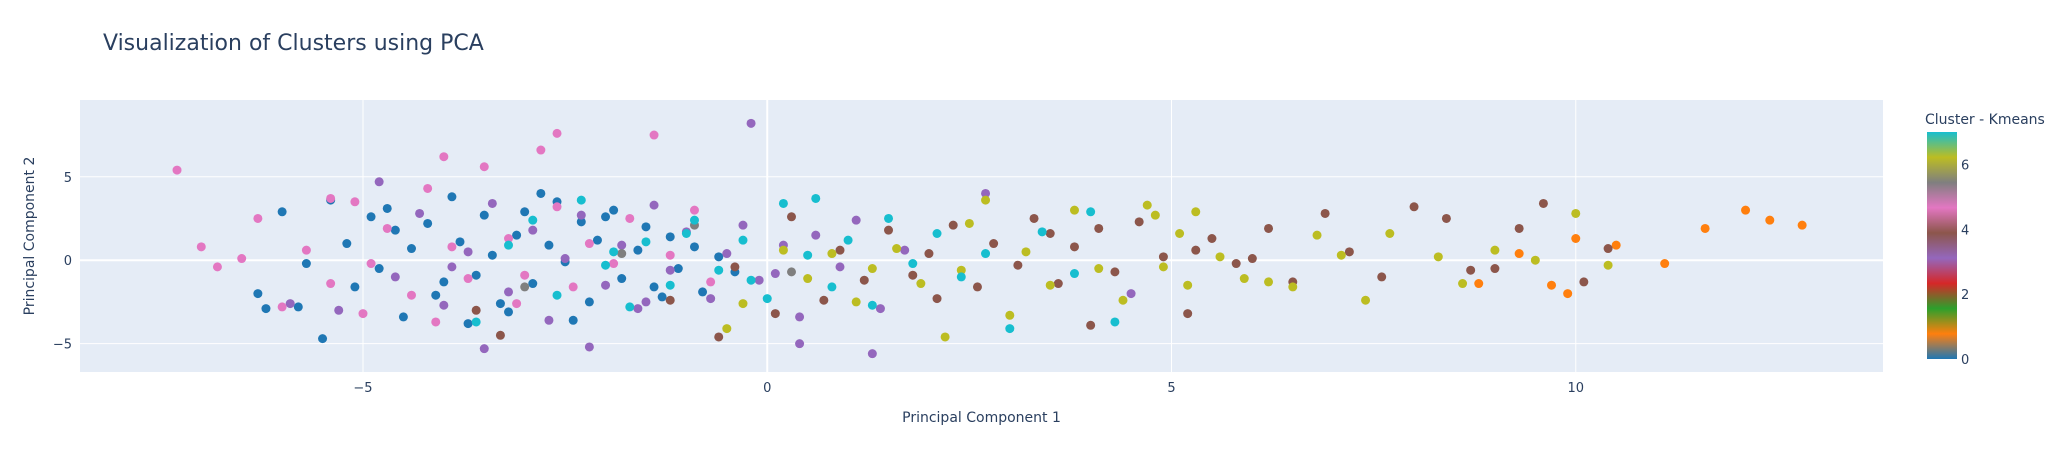 The image size is (2069, 454). Describe the element at coordinates (1942, 245) in the screenshot. I see `colorbar` at that location.